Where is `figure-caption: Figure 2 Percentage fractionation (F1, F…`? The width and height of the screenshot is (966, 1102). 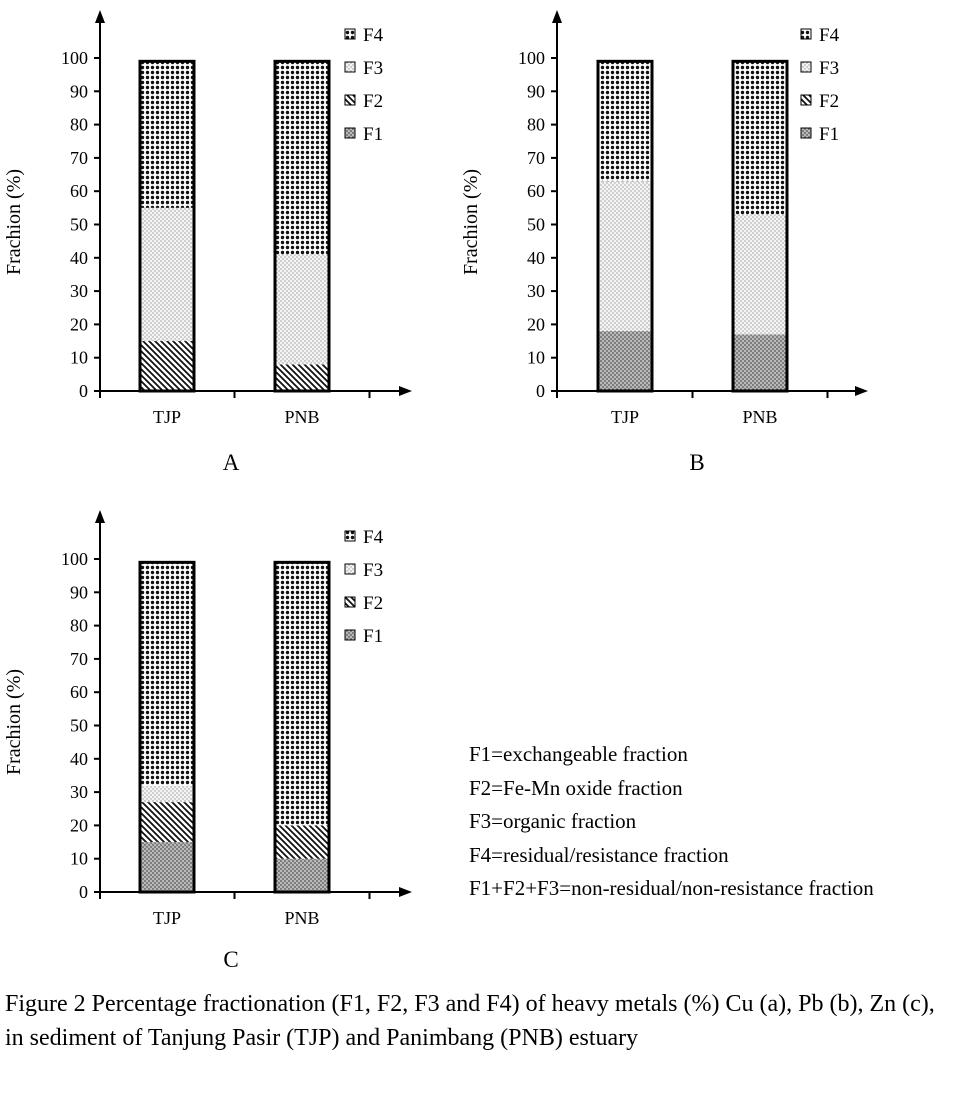 figure-caption: Figure 2 Percentage fractionation (F1, F… is located at coordinates (470, 1021).